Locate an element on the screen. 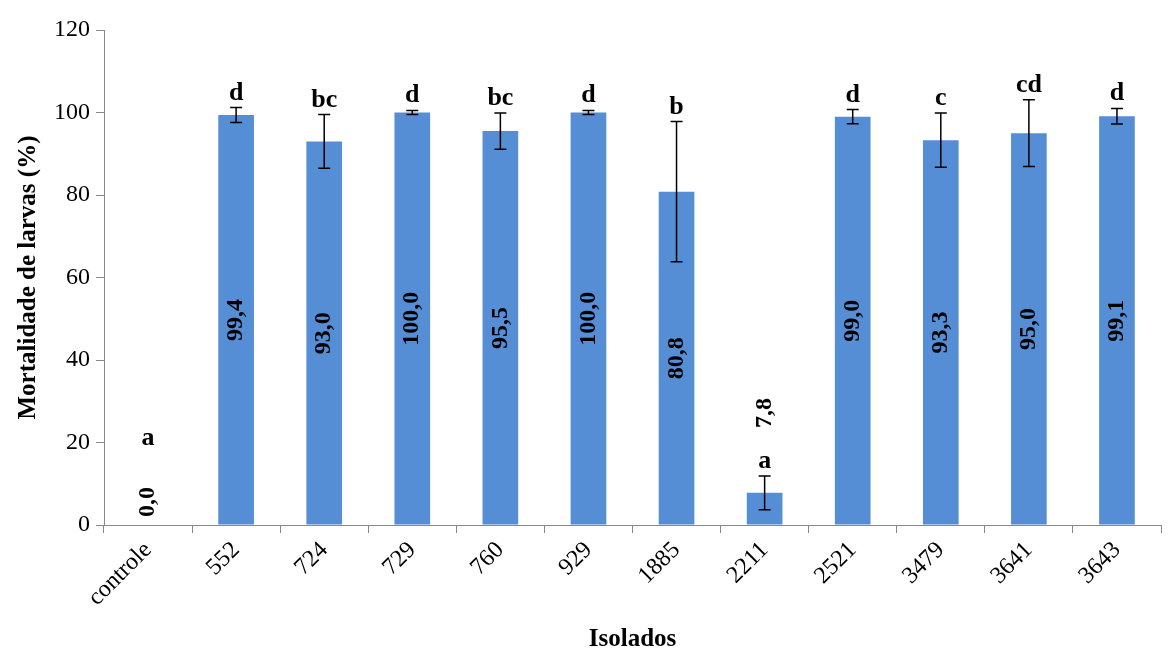  y-tick-label: 0 is located at coordinates (84, 523).